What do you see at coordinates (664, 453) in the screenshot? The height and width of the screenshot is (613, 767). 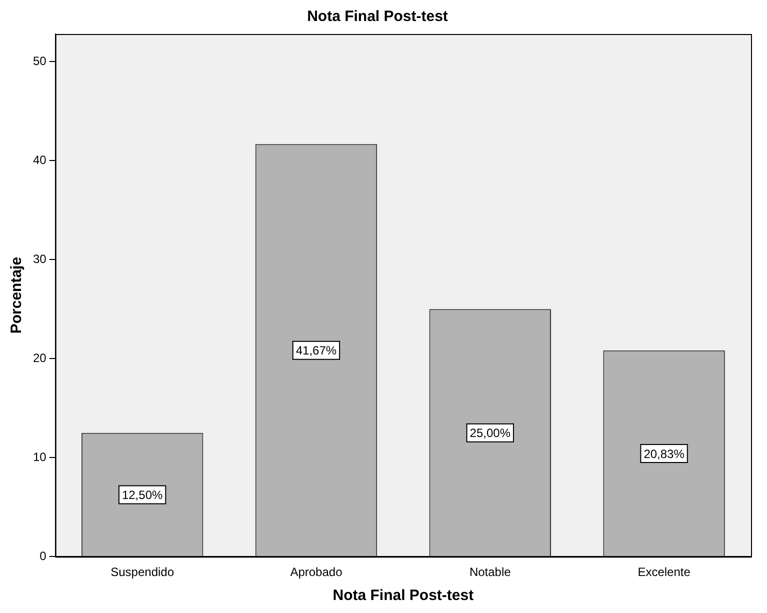 I see `data-label: 20,83%` at bounding box center [664, 453].